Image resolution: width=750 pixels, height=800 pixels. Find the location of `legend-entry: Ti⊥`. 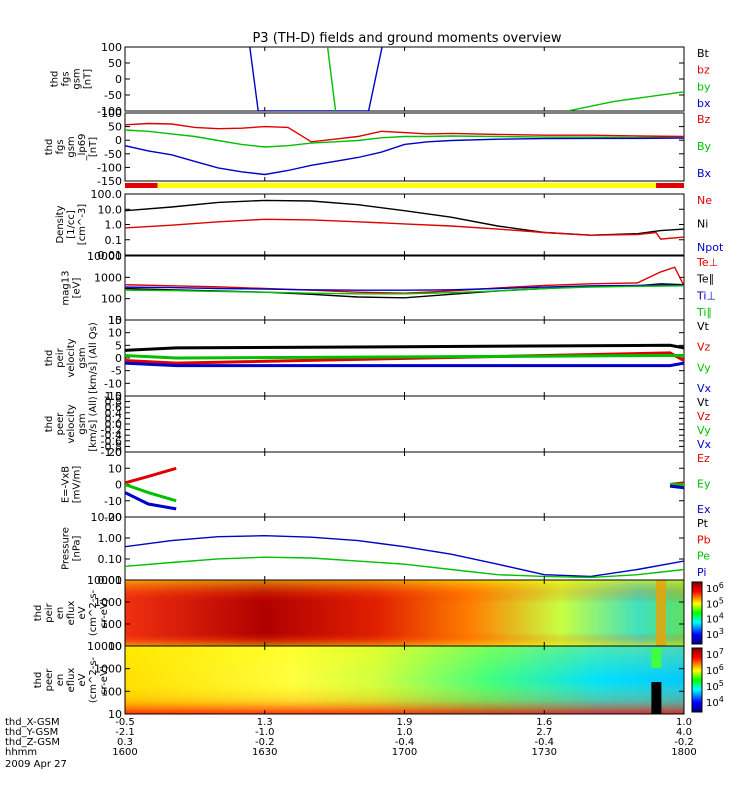

legend-entry: Ti⊥ is located at coordinates (706, 295).